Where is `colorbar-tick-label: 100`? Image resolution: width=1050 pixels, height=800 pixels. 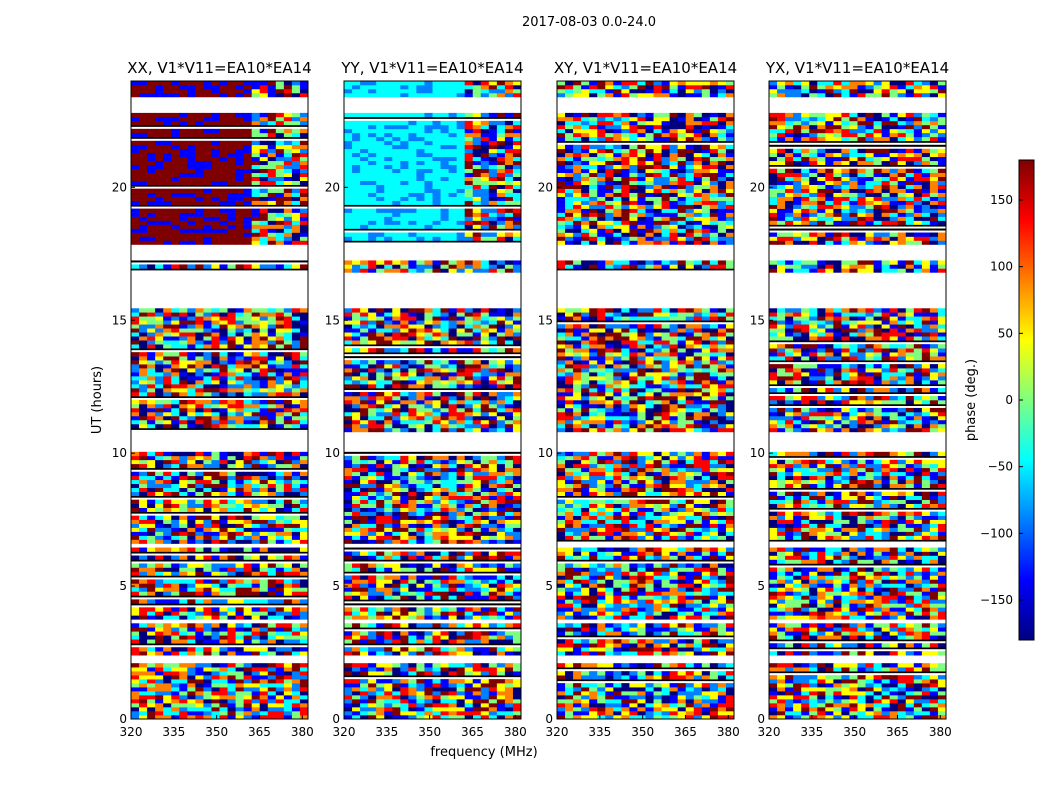
colorbar-tick-label: 100 is located at coordinates (1001, 267).